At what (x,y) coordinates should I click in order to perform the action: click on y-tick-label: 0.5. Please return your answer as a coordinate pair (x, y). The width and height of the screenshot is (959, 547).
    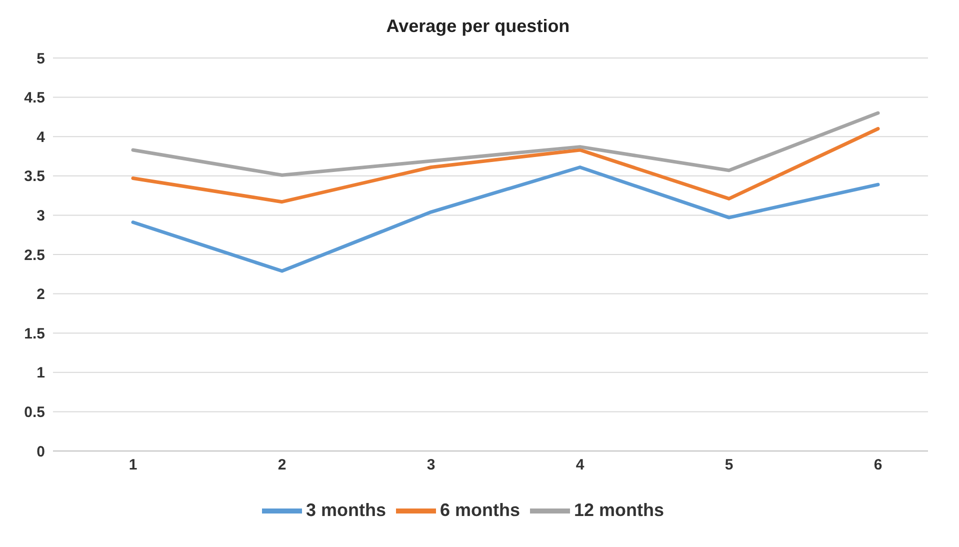
    Looking at the image, I should click on (34, 413).